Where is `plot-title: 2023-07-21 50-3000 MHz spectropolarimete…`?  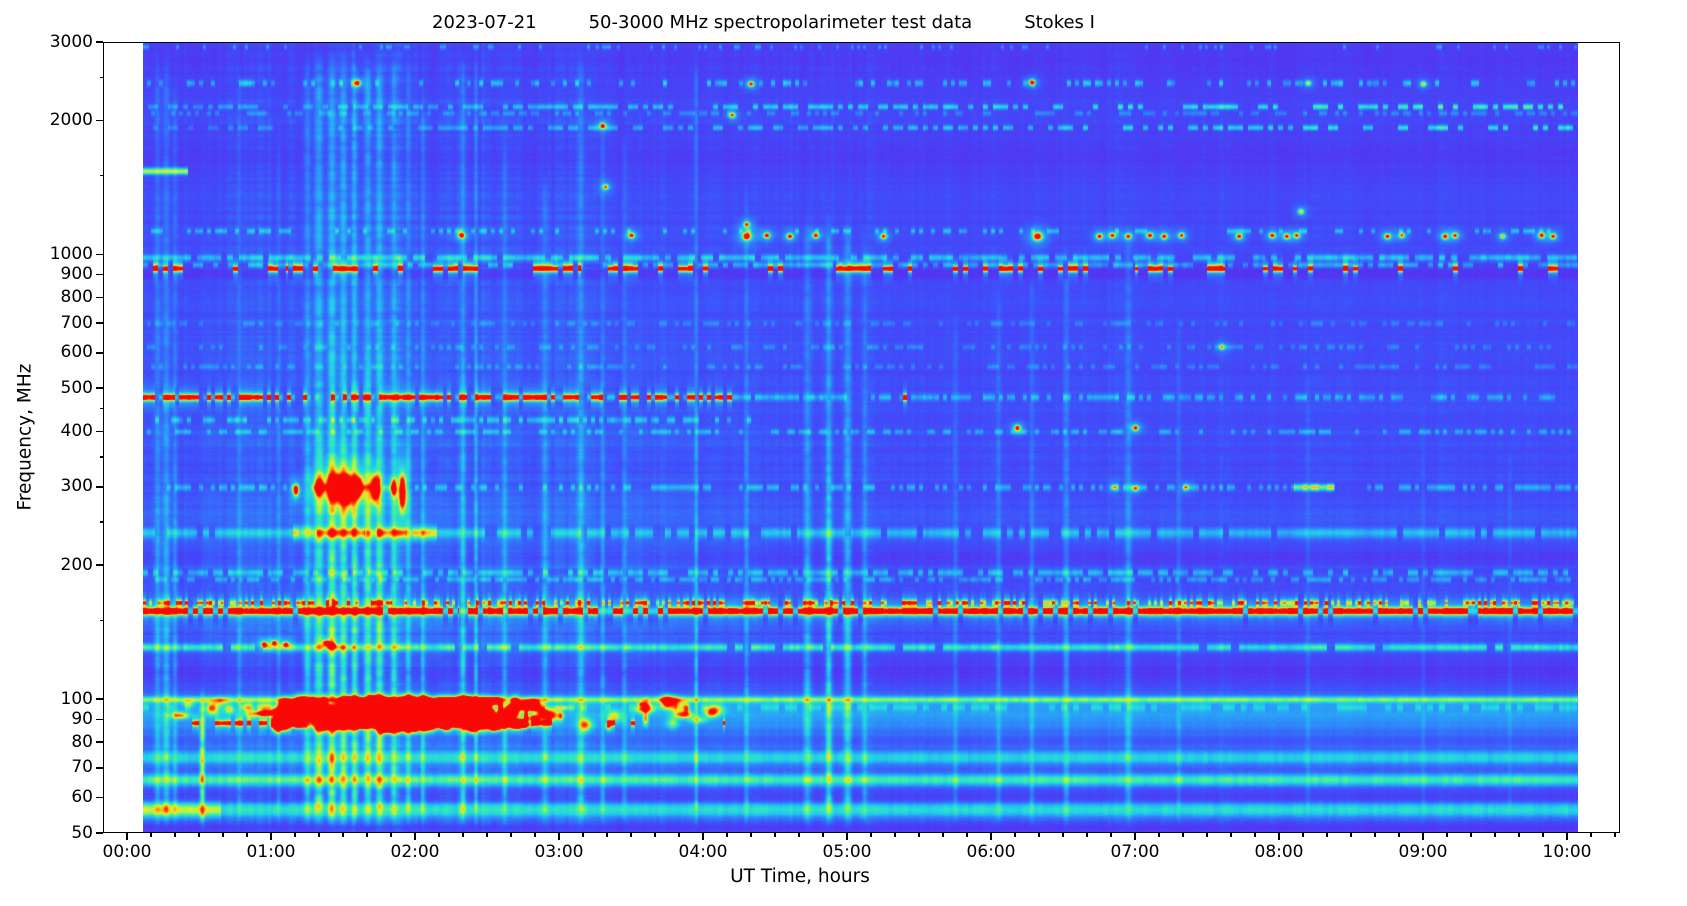
plot-title: 2023-07-21 50-3000 MHz spectropolarimete… is located at coordinates (763, 22).